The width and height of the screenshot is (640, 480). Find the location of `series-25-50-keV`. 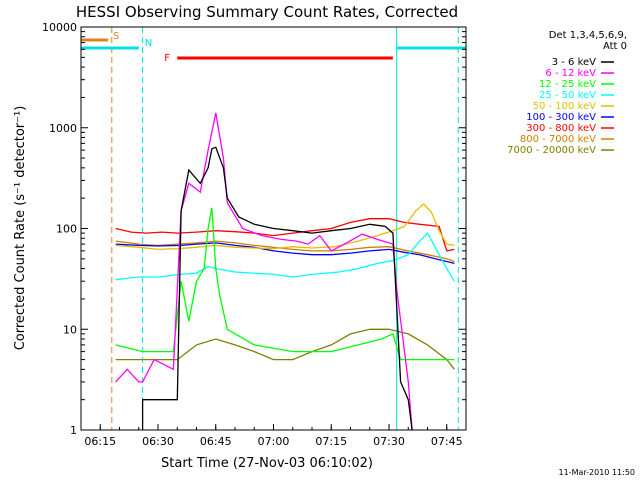

series-25-50-keV is located at coordinates (285, 257).